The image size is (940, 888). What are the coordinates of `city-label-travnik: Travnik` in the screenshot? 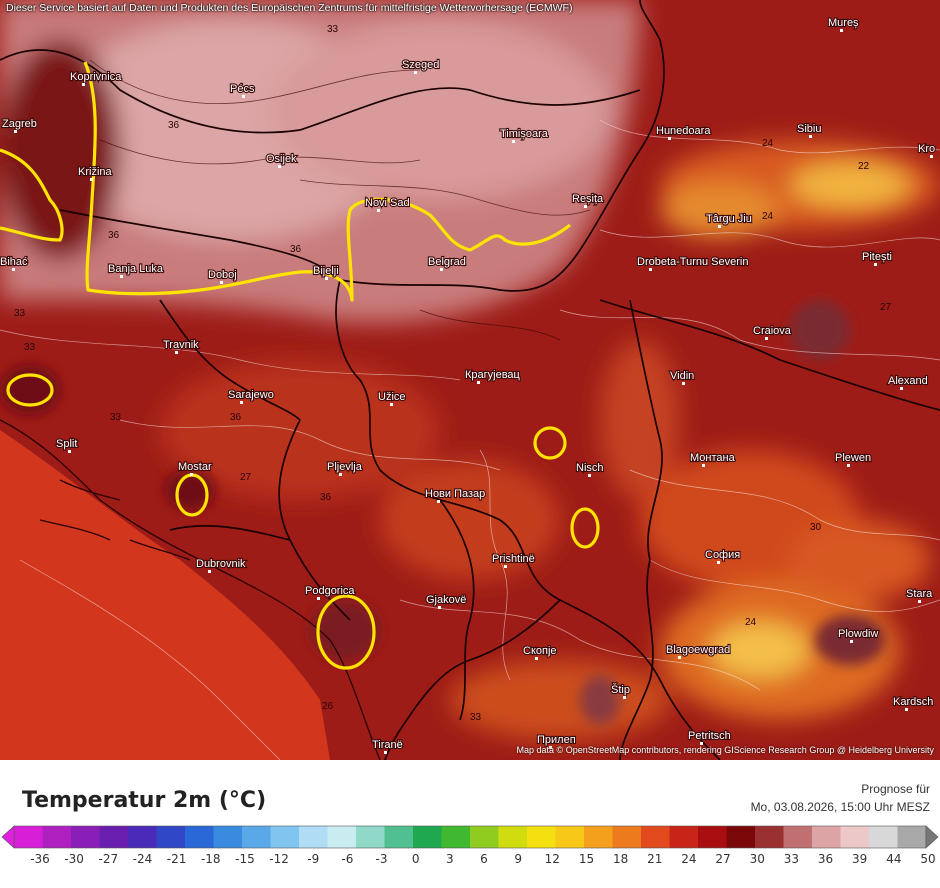 It's located at (181, 345).